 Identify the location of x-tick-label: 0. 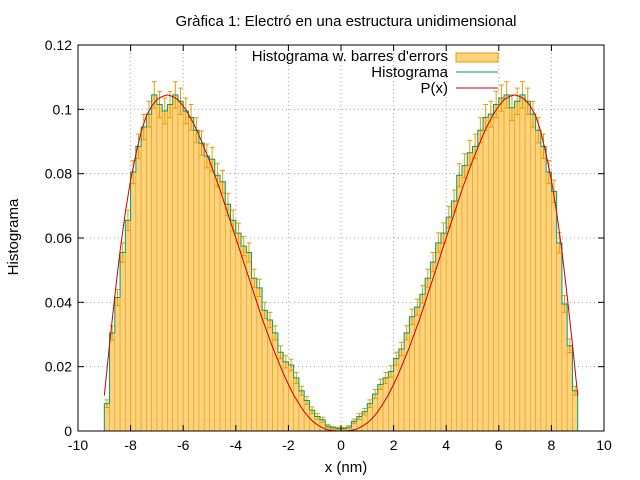
(341, 445).